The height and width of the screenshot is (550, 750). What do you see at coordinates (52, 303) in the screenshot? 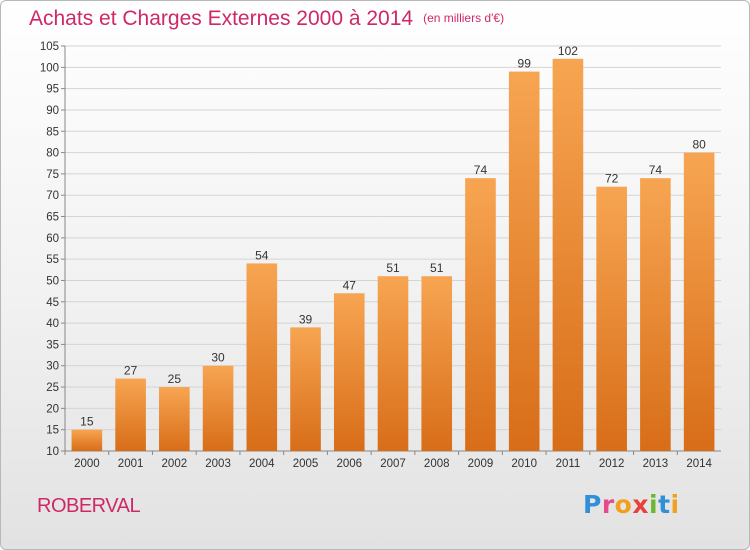
I see `y-tick-label: 45` at bounding box center [52, 303].